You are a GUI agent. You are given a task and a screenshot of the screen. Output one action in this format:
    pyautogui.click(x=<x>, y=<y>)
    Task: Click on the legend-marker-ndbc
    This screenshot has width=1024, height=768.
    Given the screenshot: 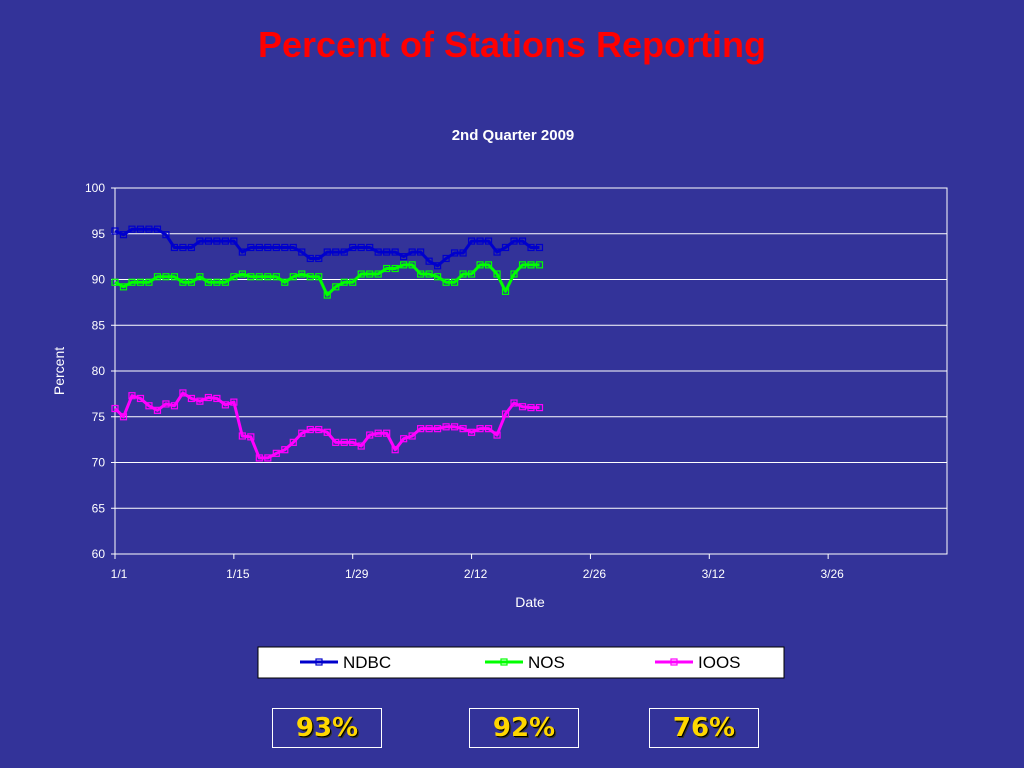 What is the action you would take?
    pyautogui.click(x=319, y=662)
    